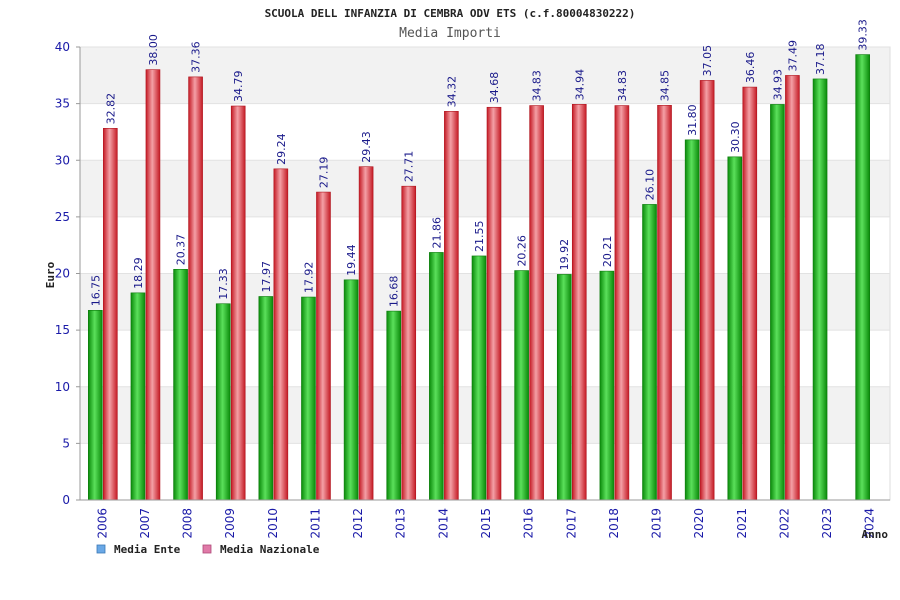  Describe the element at coordinates (820, 59) in the screenshot. I see `data-label: 37.18` at that location.